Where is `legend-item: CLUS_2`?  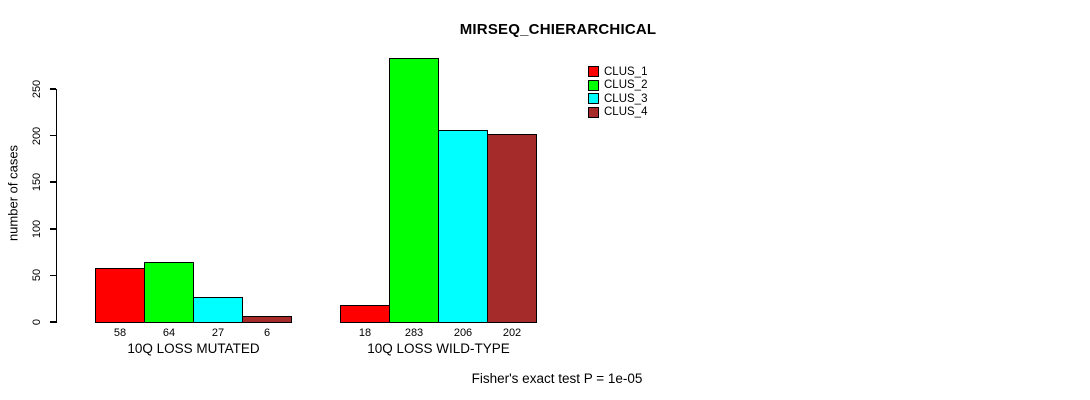 legend-item: CLUS_2 is located at coordinates (643, 85).